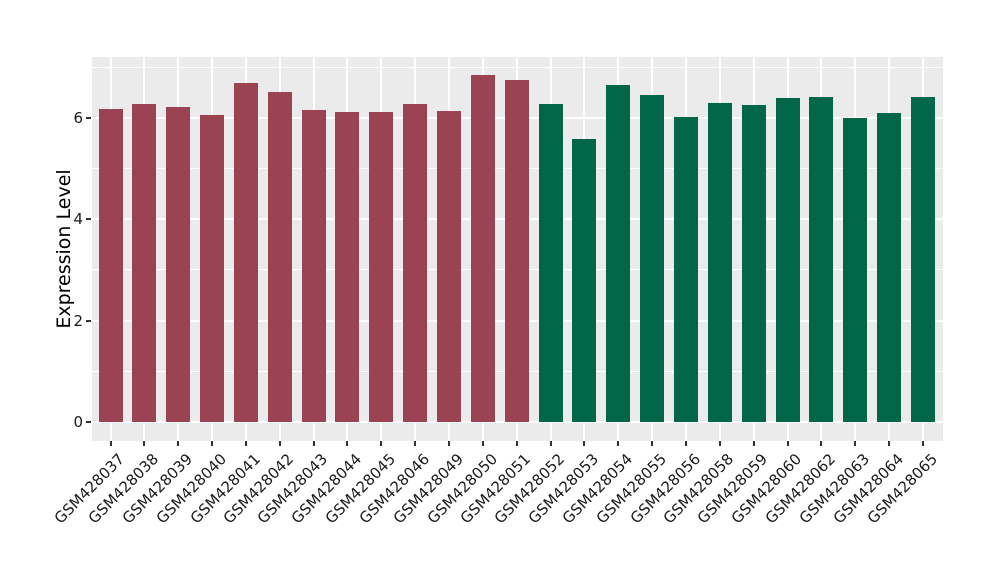 This screenshot has height=580, width=1000. What do you see at coordinates (347, 266) in the screenshot?
I see `bar-GSM428044` at bounding box center [347, 266].